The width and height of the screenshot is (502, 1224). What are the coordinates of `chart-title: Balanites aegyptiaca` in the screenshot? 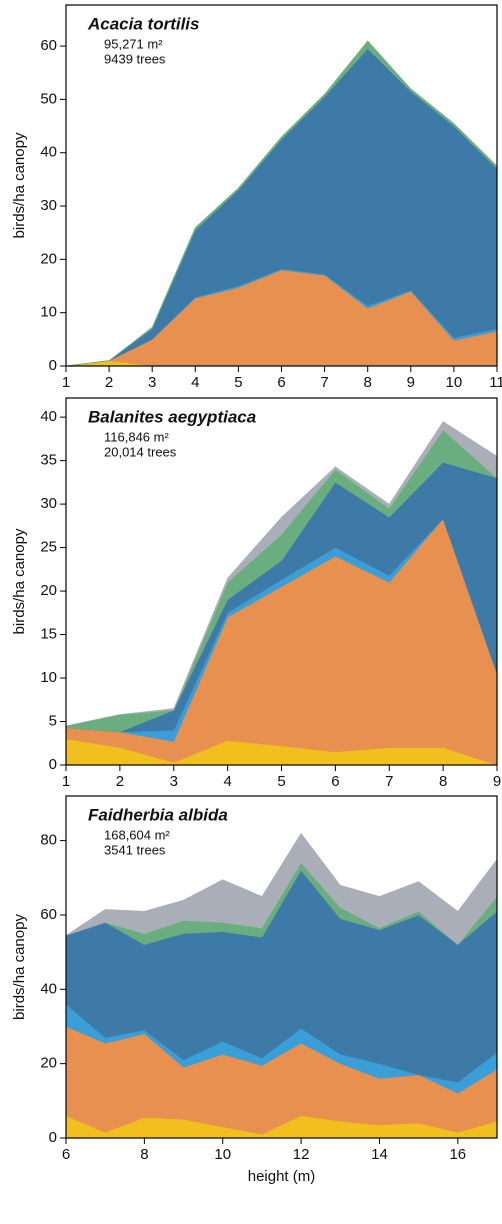 It's located at (172, 416).